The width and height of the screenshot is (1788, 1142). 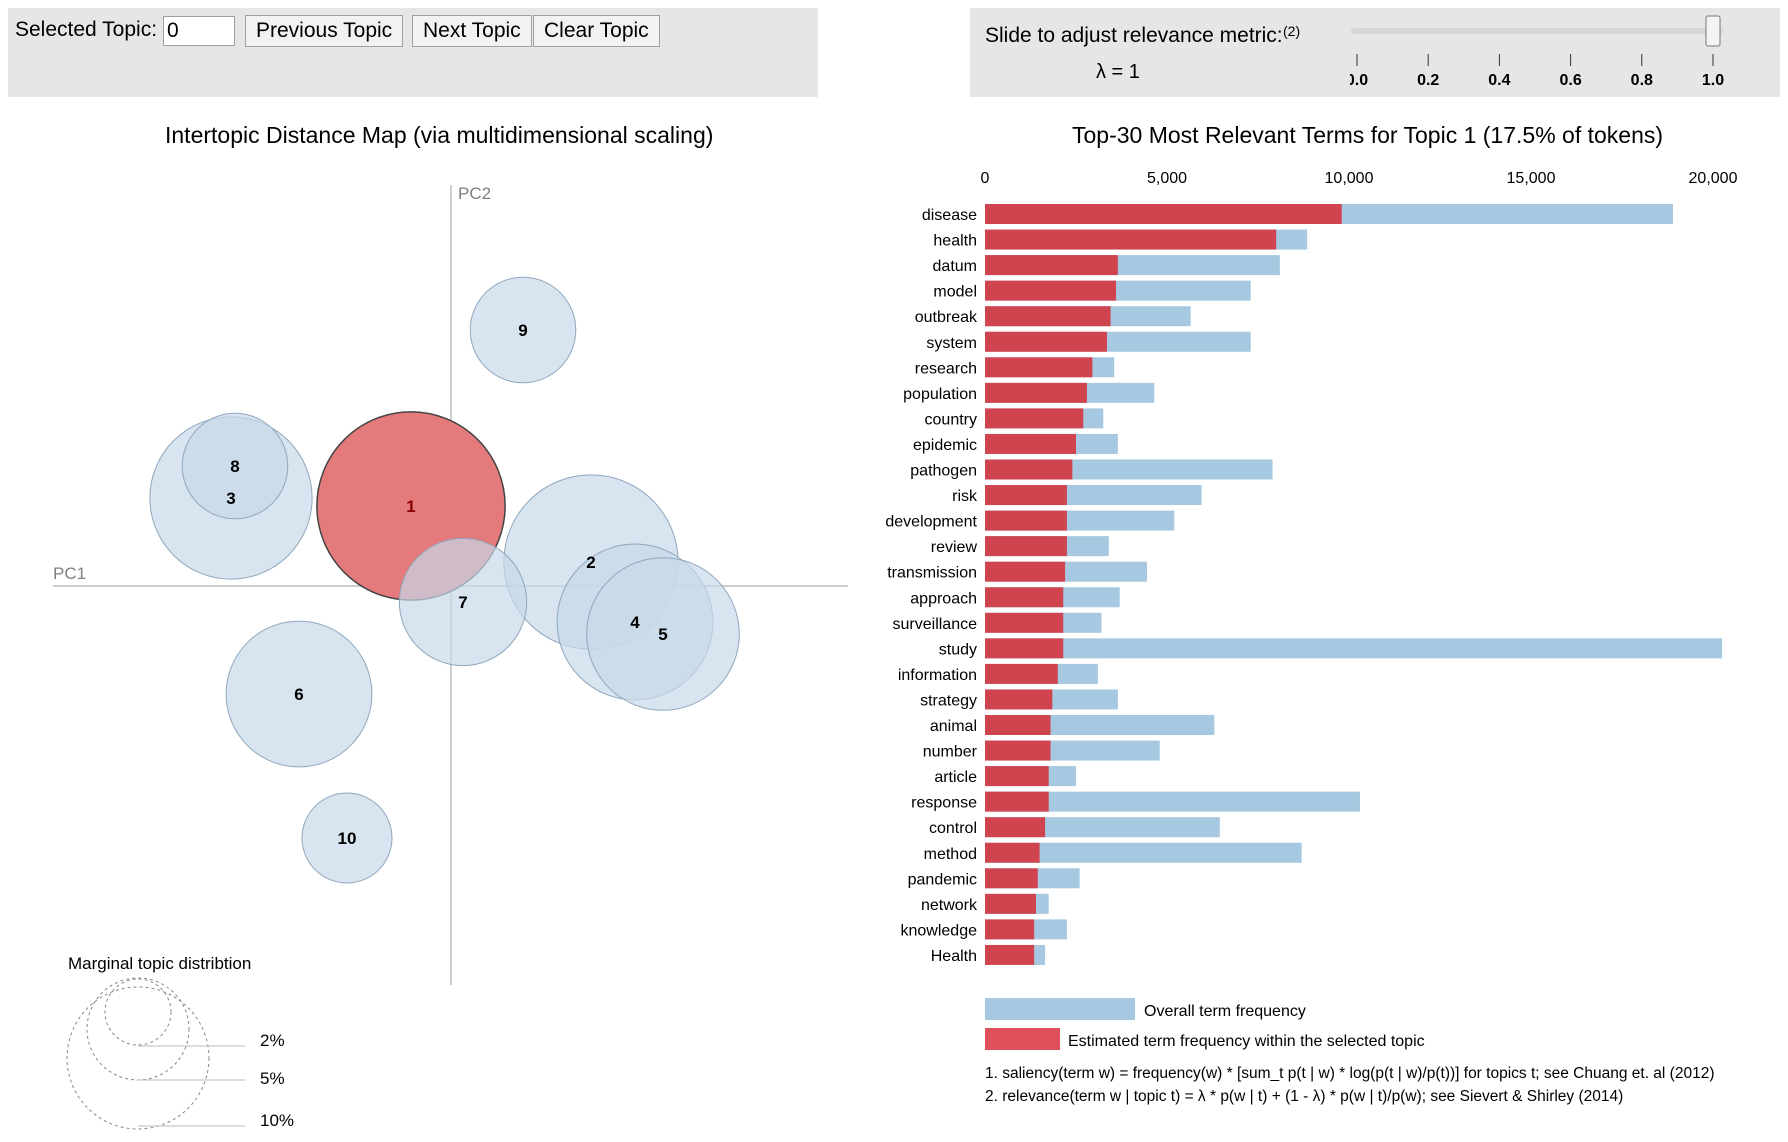 I want to click on legend-label-10pct: 10%, so click(x=277, y=1120).